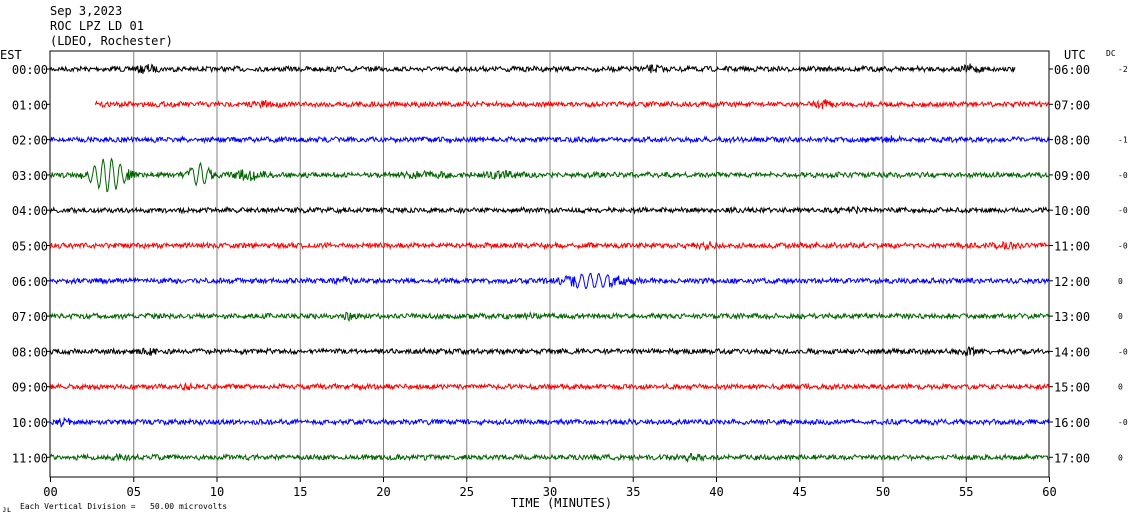 This screenshot has width=1130, height=519. Describe the element at coordinates (383, 492) in the screenshot. I see `x-tick-label: 20` at that location.